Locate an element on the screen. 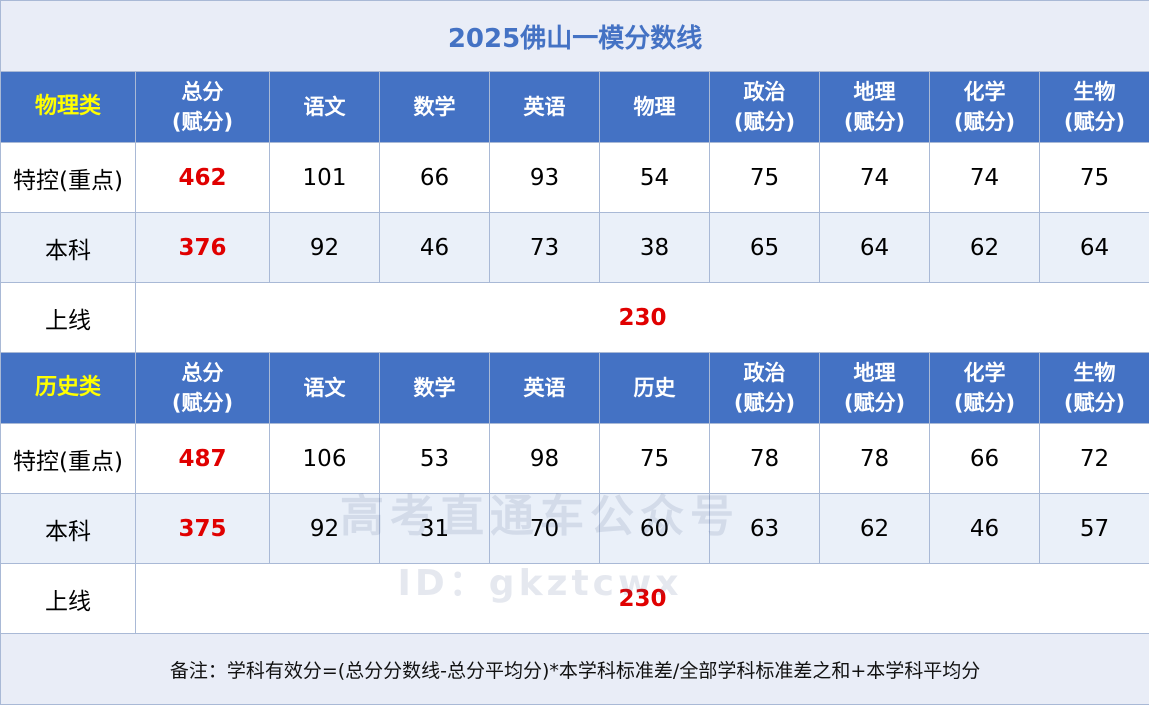 Image resolution: width=1149 pixels, height=705 pixels. table-title: 2025佛山一模分数线 is located at coordinates (575, 36).